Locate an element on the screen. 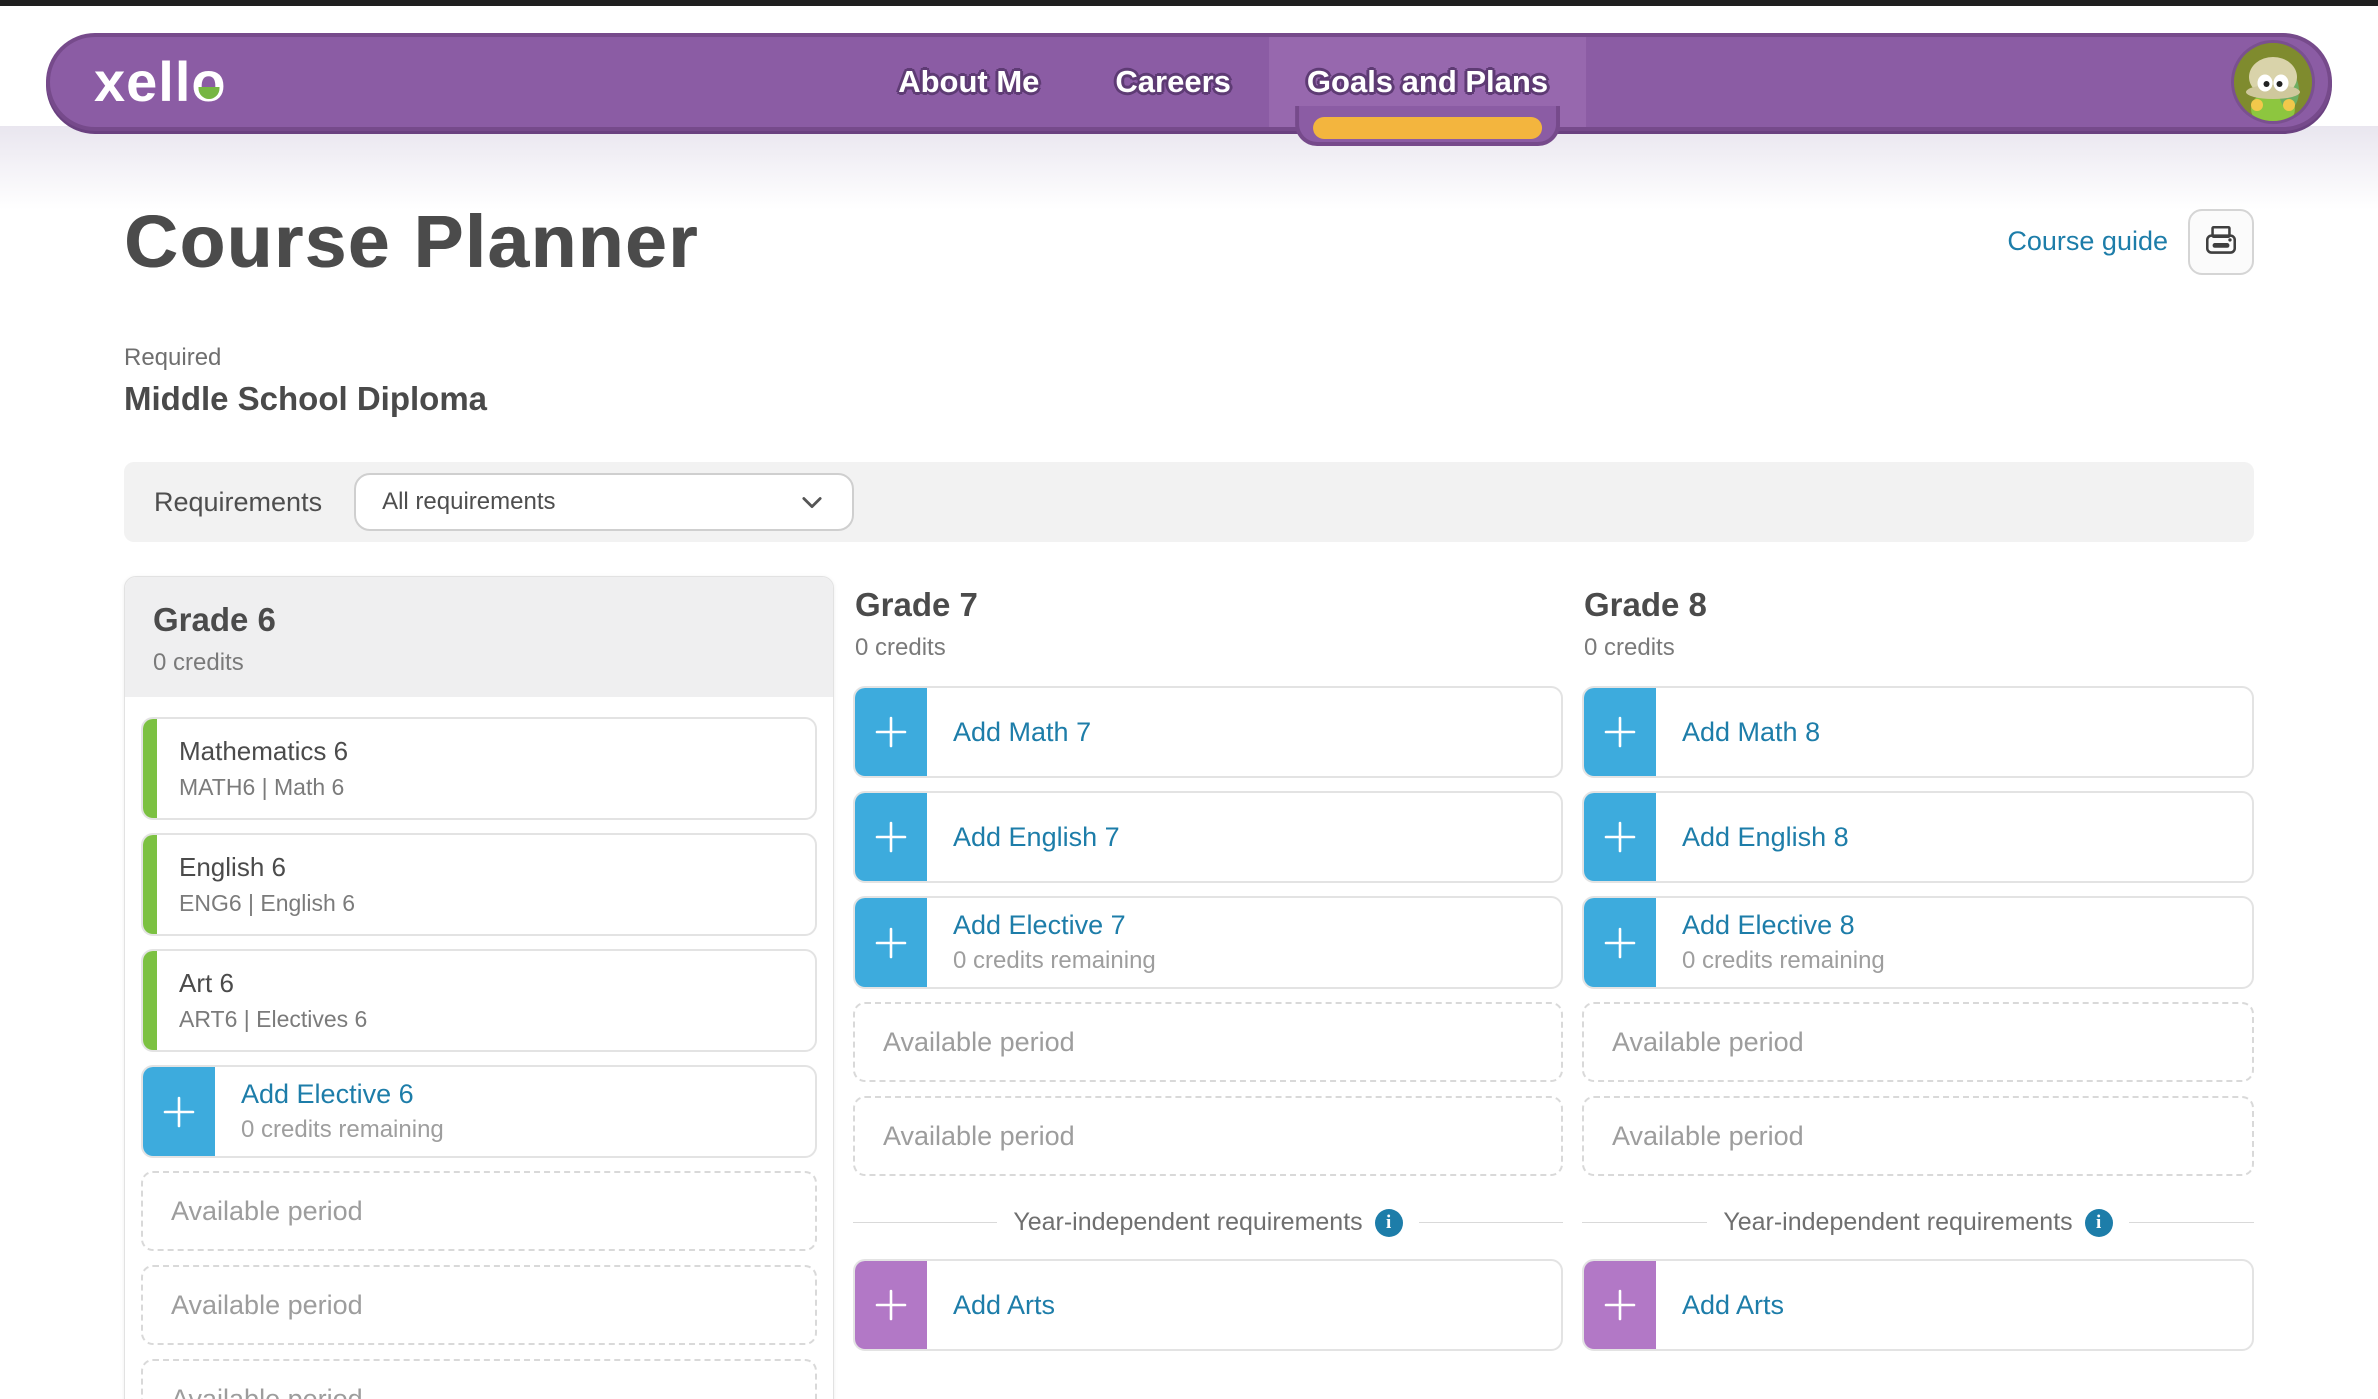 Image resolution: width=2378 pixels, height=1399 pixels. add-label: Add Math 8 is located at coordinates (1751, 731).